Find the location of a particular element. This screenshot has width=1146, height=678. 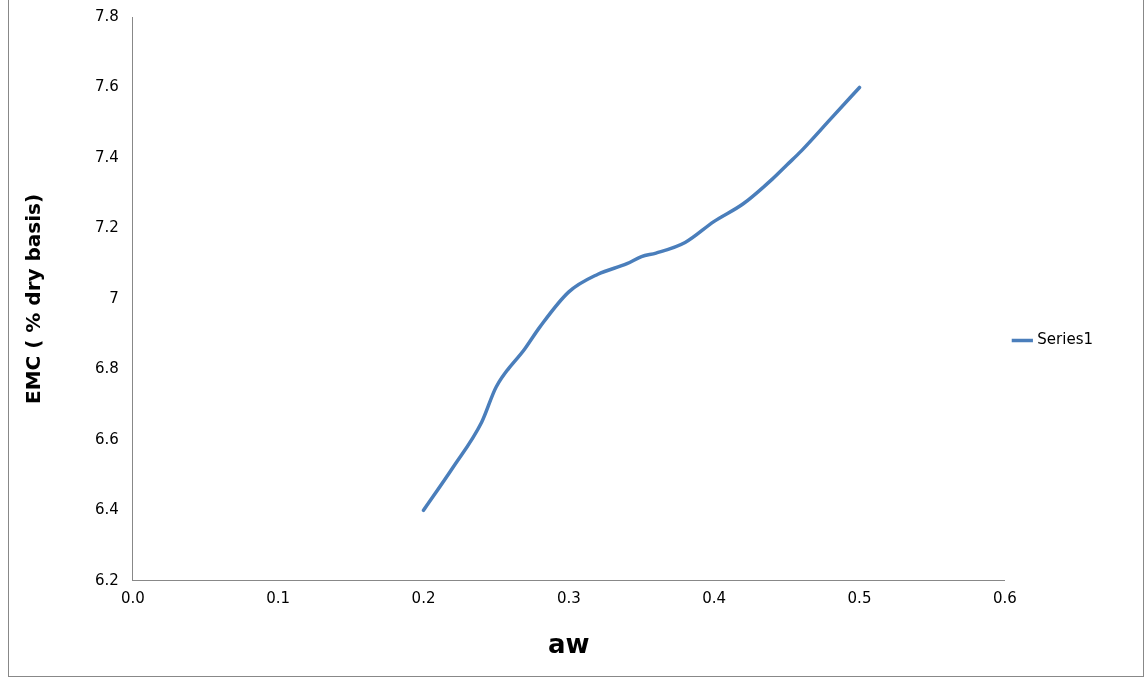

y-tick-label: 7.6 is located at coordinates (107, 86).